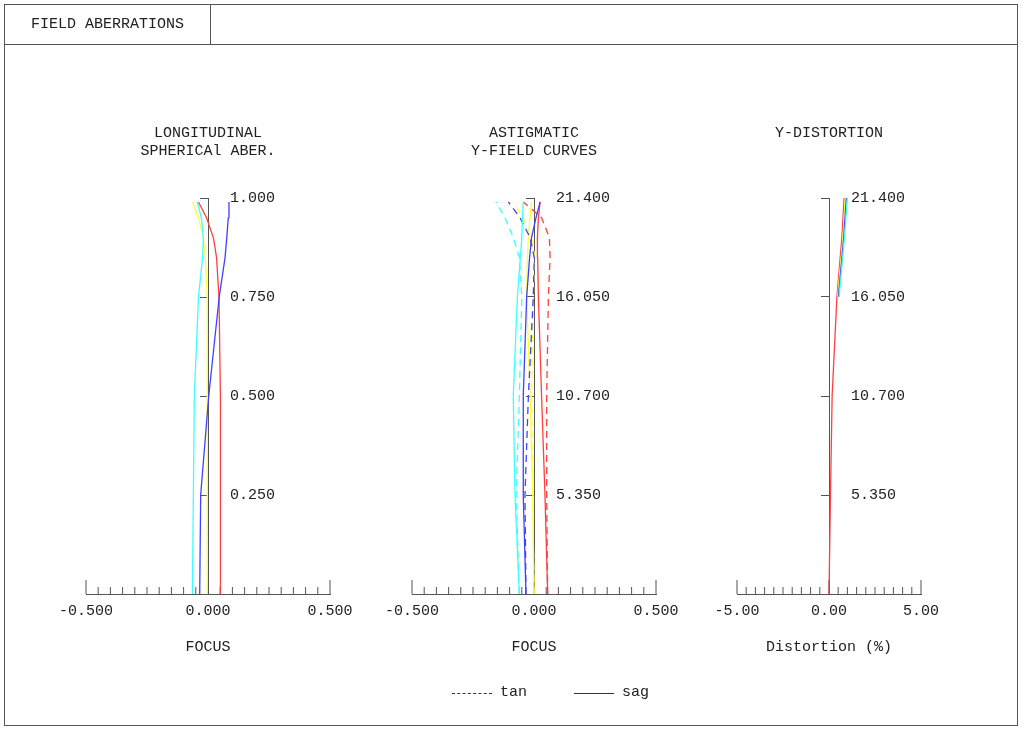 The width and height of the screenshot is (1024, 731). I want to click on chart-title: ASTIGMATIC Y-FIELD CURVES, so click(534, 142).